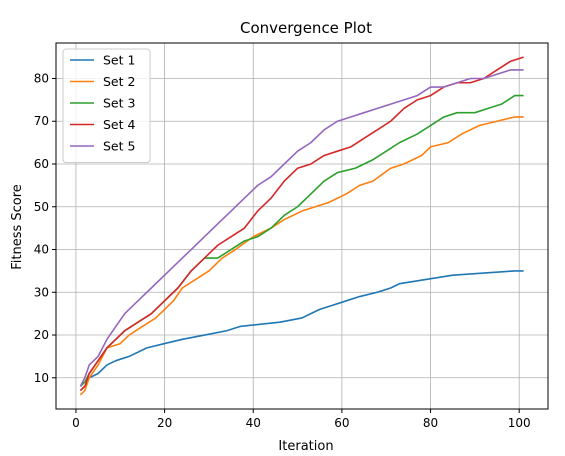 The height and width of the screenshot is (456, 565). I want to click on y-tick-label: 30, so click(41, 292).